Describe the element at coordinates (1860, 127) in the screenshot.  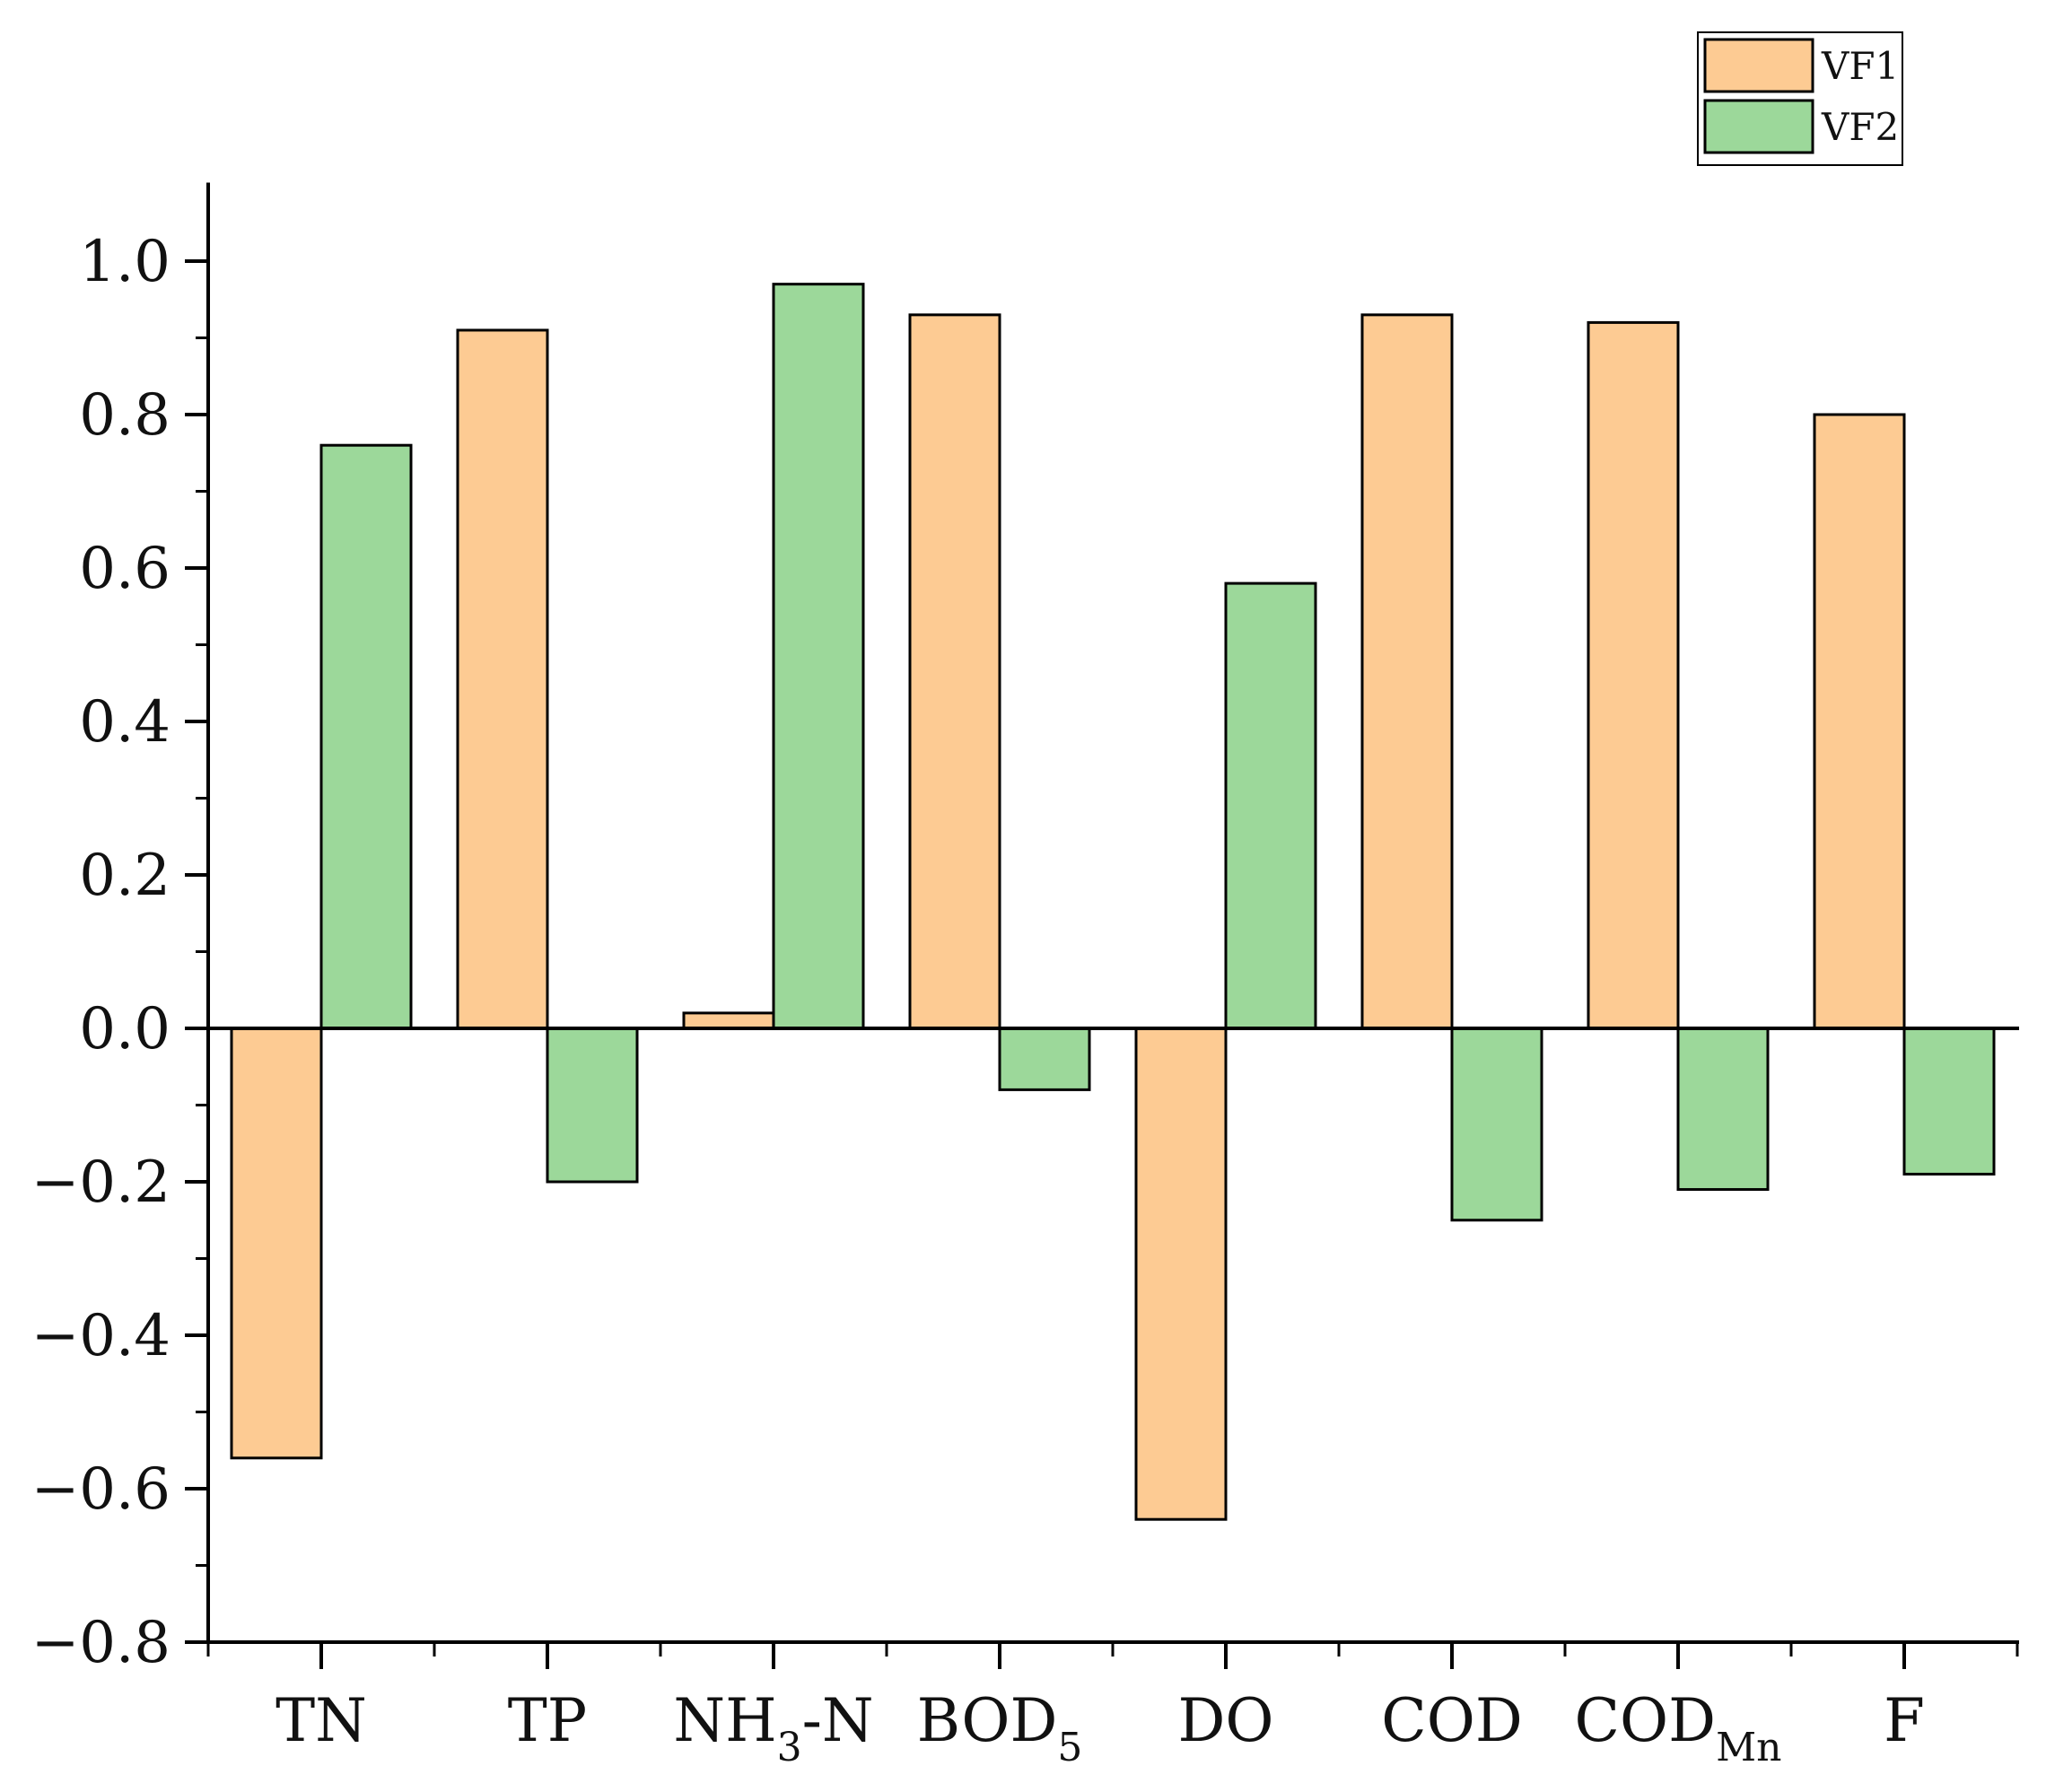
I see `legend-label-vf2: VF2` at that location.